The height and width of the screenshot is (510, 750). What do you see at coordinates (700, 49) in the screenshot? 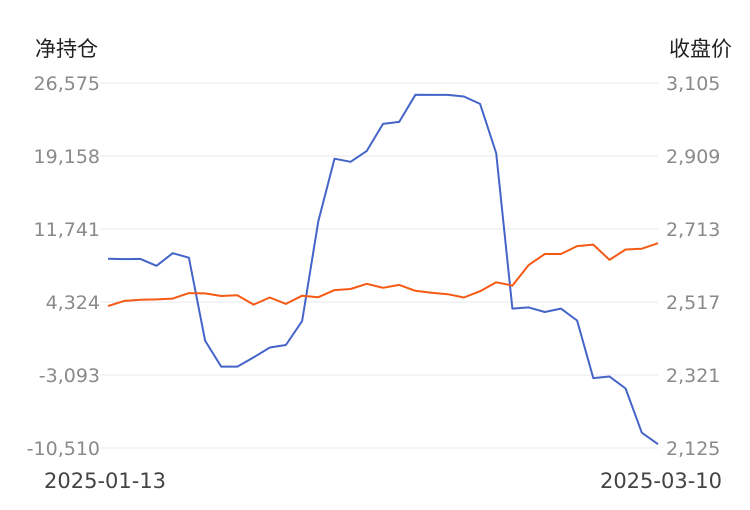
I see `right-axis-title: 收盘价` at bounding box center [700, 49].